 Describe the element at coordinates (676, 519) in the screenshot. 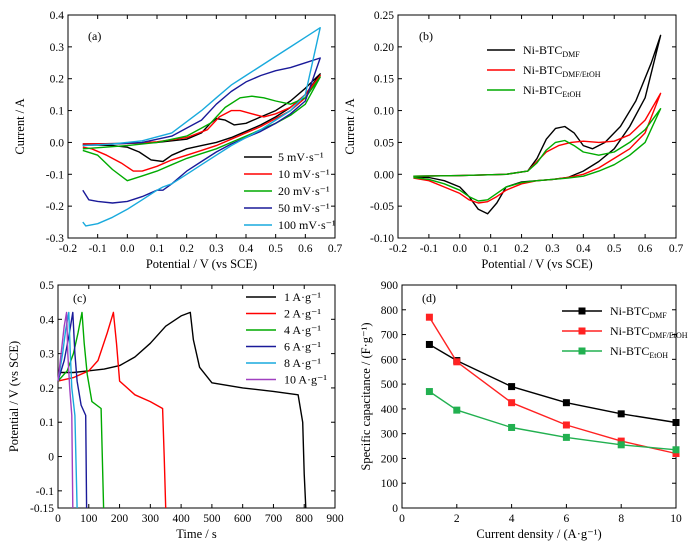

I see `x-tick-label: 10` at that location.